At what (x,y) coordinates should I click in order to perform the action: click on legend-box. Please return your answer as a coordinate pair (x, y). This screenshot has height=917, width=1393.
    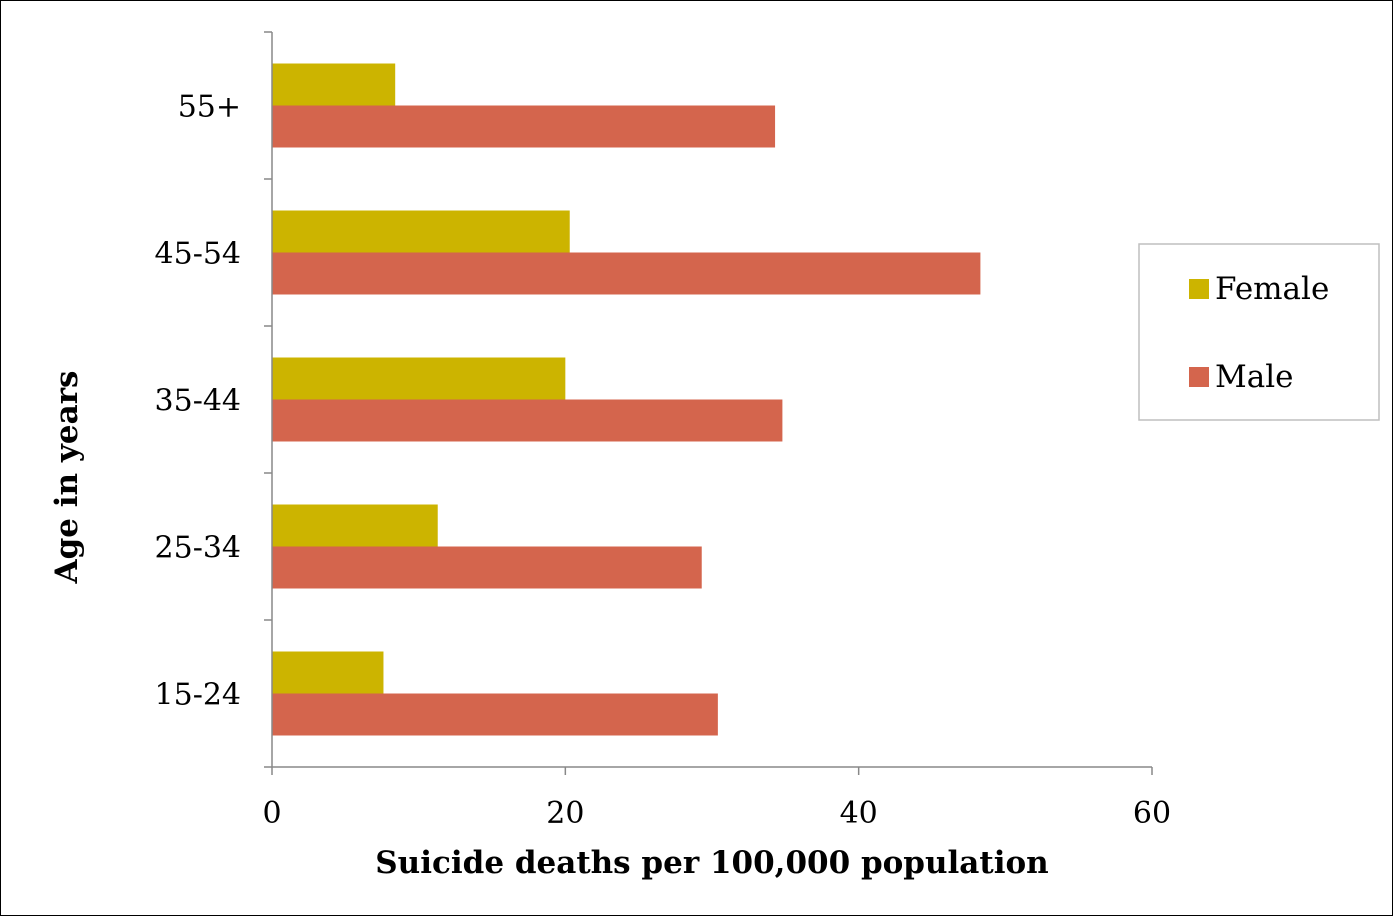
    Looking at the image, I should click on (1259, 332).